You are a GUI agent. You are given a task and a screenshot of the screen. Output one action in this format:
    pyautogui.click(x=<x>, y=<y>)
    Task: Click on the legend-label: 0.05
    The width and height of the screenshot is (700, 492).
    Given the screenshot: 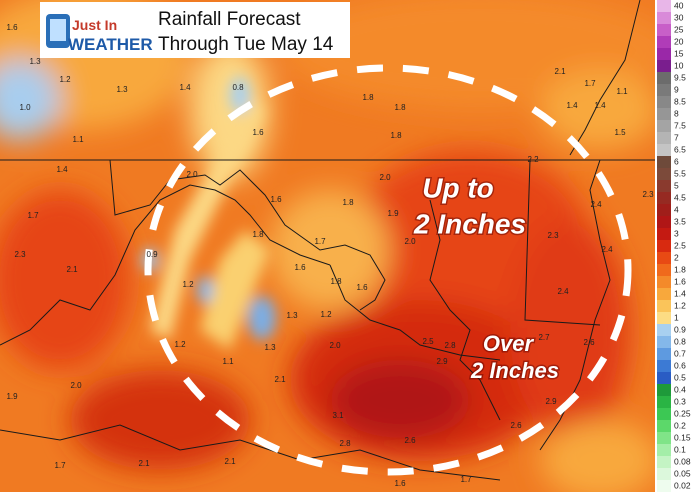 What is the action you would take?
    pyautogui.click(x=682, y=473)
    